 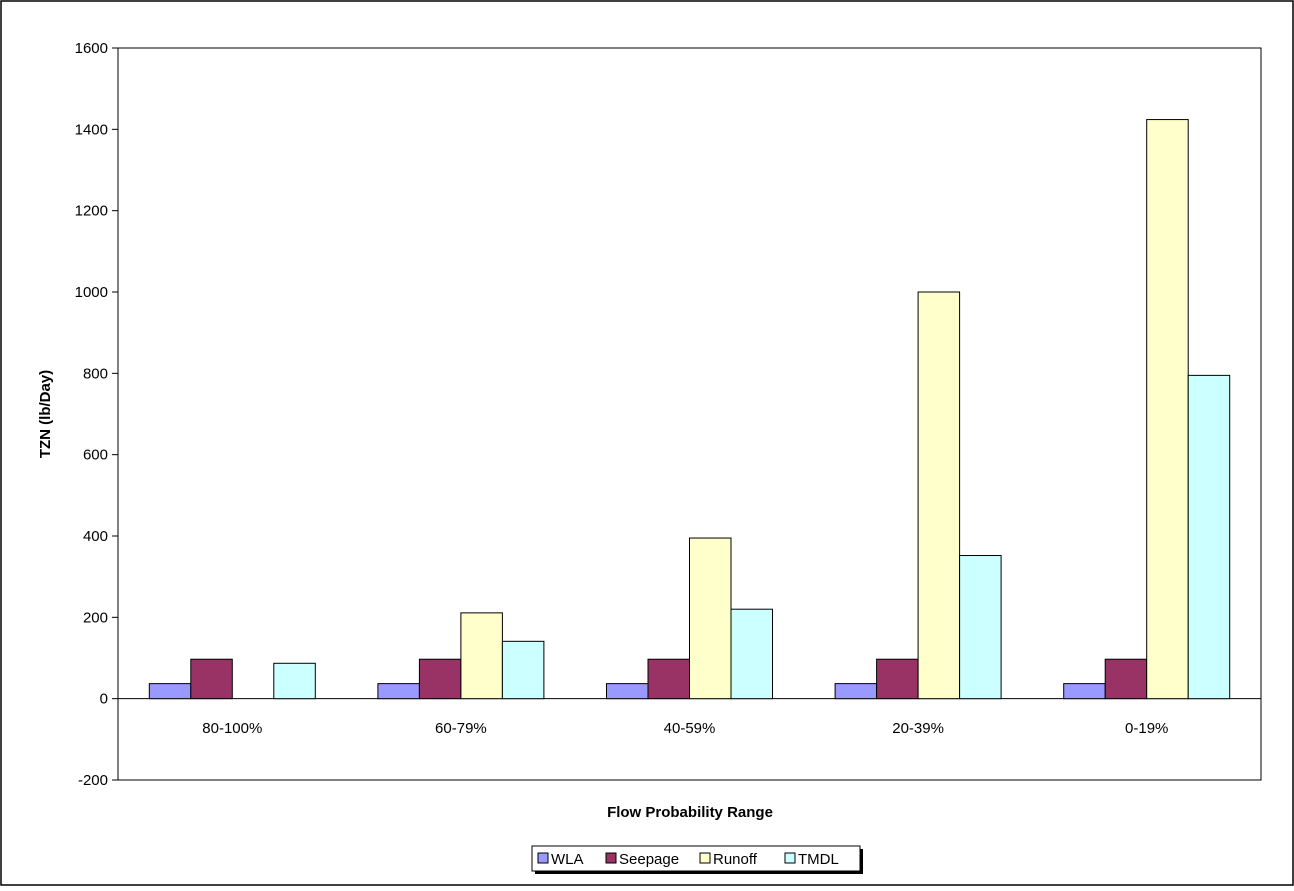 What do you see at coordinates (688, 859) in the screenshot?
I see `legend-items: WLA Seepage Runoff TMDL` at bounding box center [688, 859].